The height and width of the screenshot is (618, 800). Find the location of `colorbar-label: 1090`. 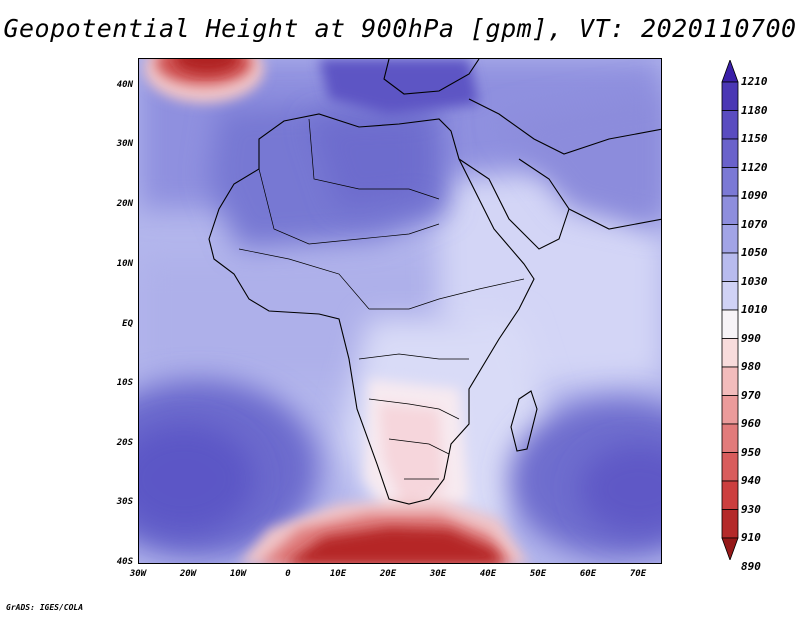

colorbar-label: 1090 is located at coordinates (754, 195).